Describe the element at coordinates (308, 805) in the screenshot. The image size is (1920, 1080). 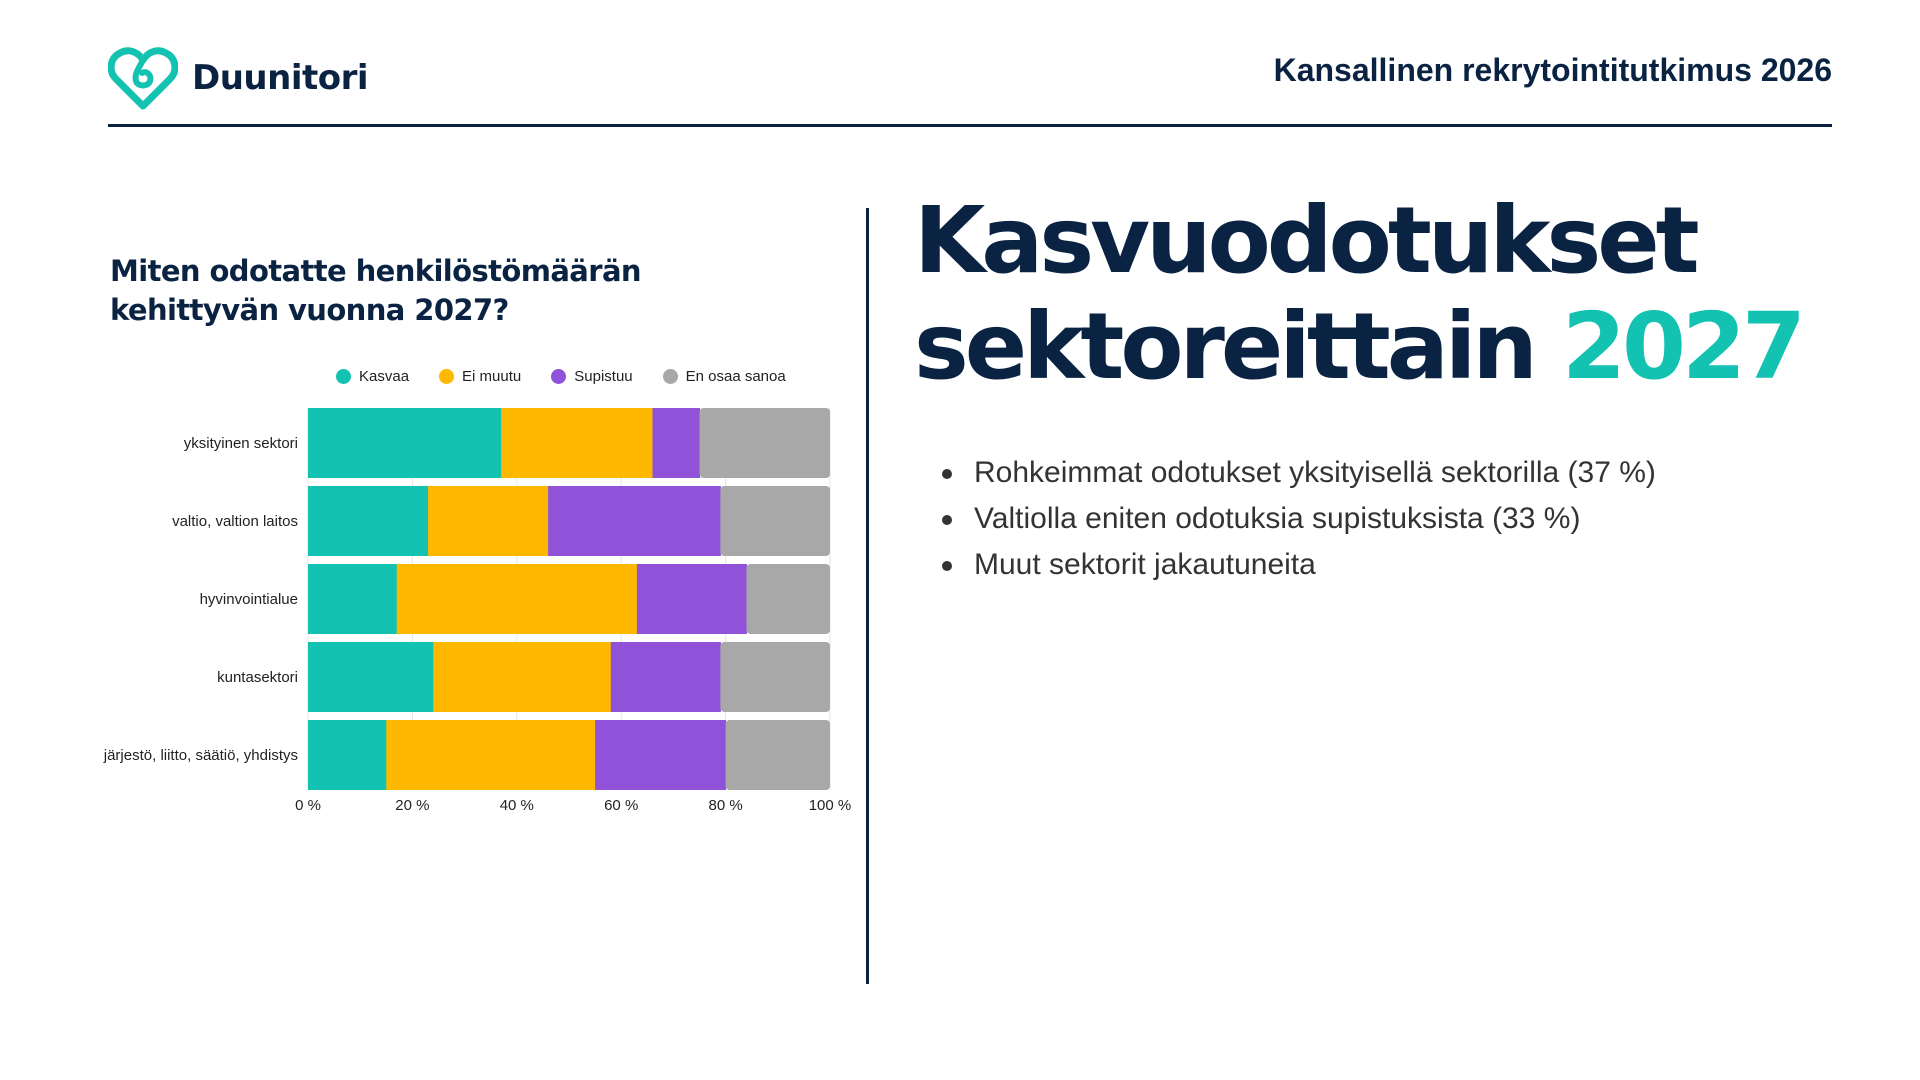
I see `x-tick-label: 0 %` at that location.